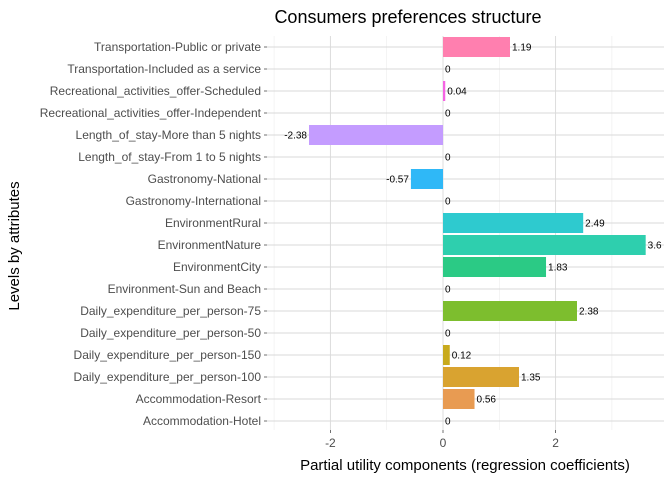  I want to click on y-axis-title: Levels by attributes, so click(14, 245).